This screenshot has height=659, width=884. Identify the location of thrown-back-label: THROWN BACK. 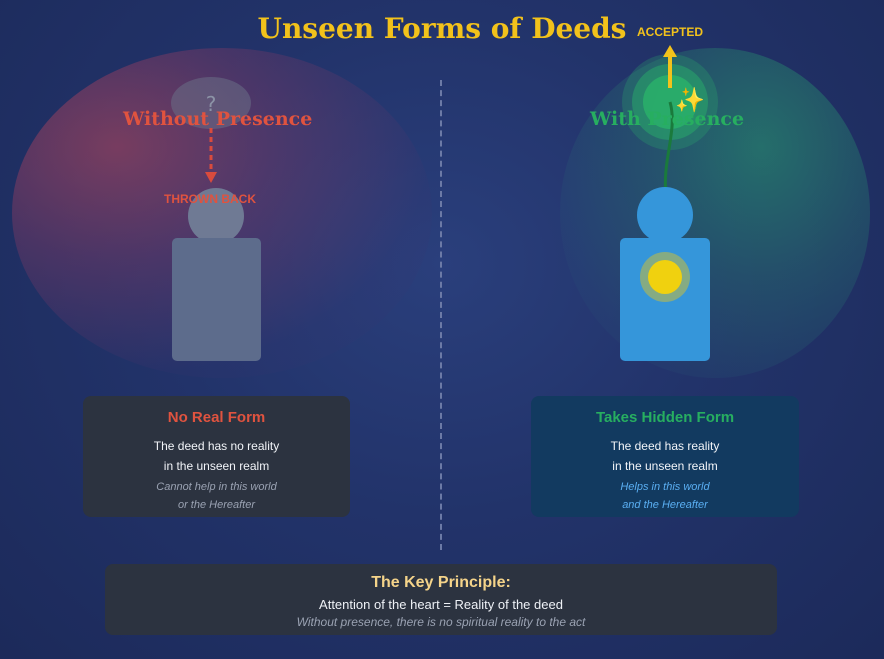
(210, 199).